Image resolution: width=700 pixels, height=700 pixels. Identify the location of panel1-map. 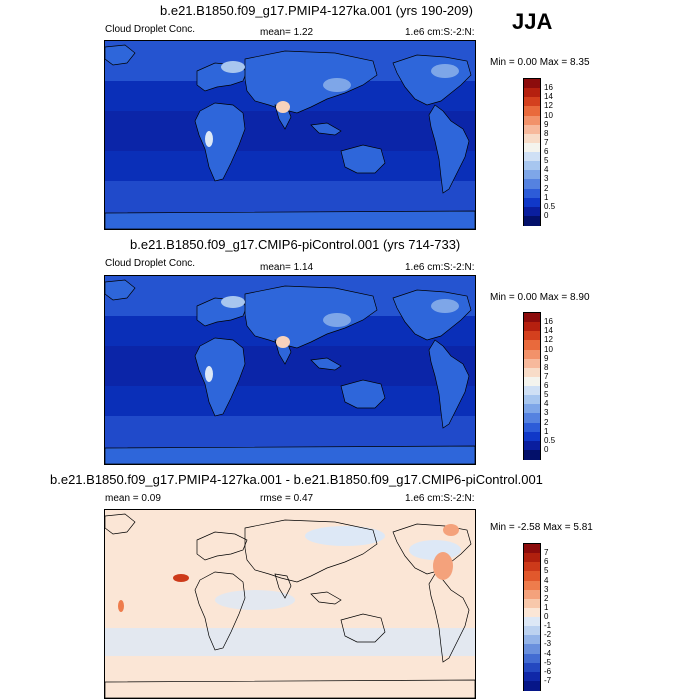
(290, 135).